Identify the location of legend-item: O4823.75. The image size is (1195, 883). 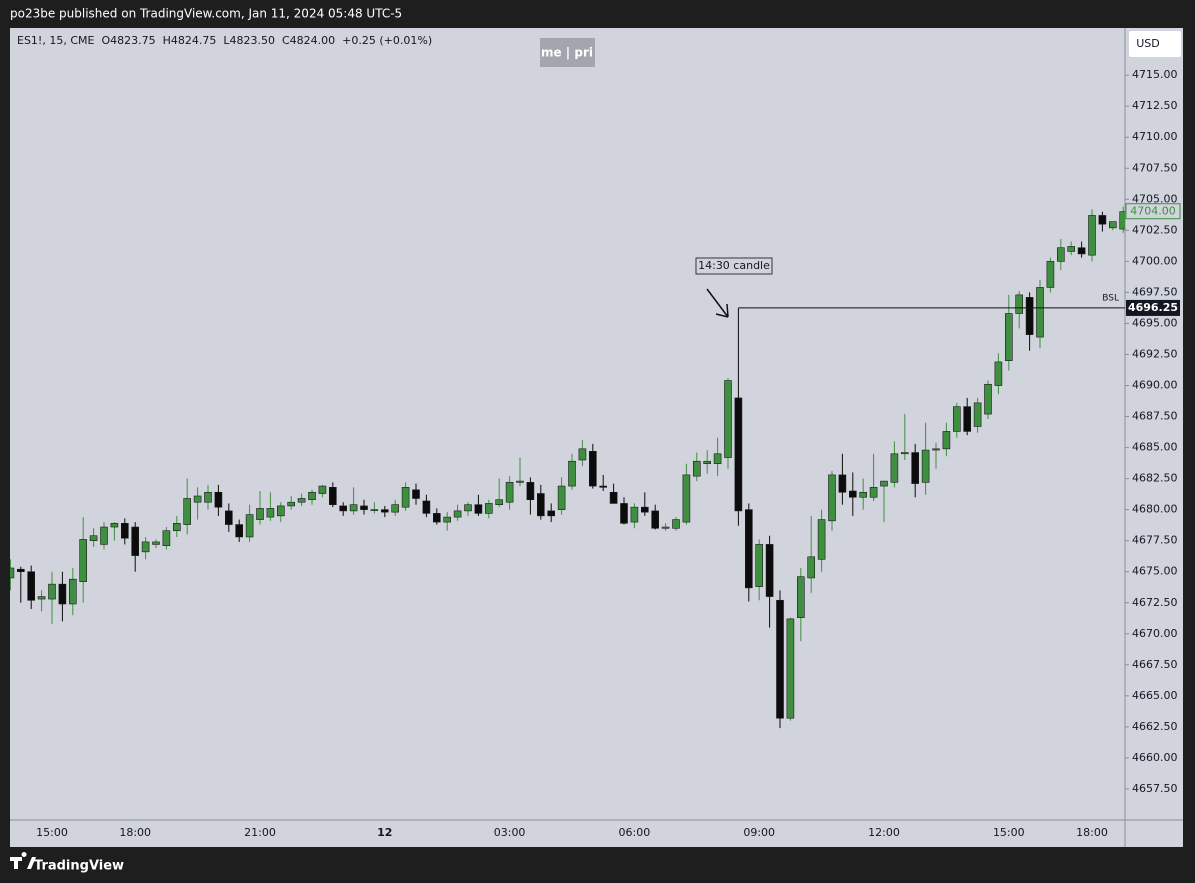
(128, 40).